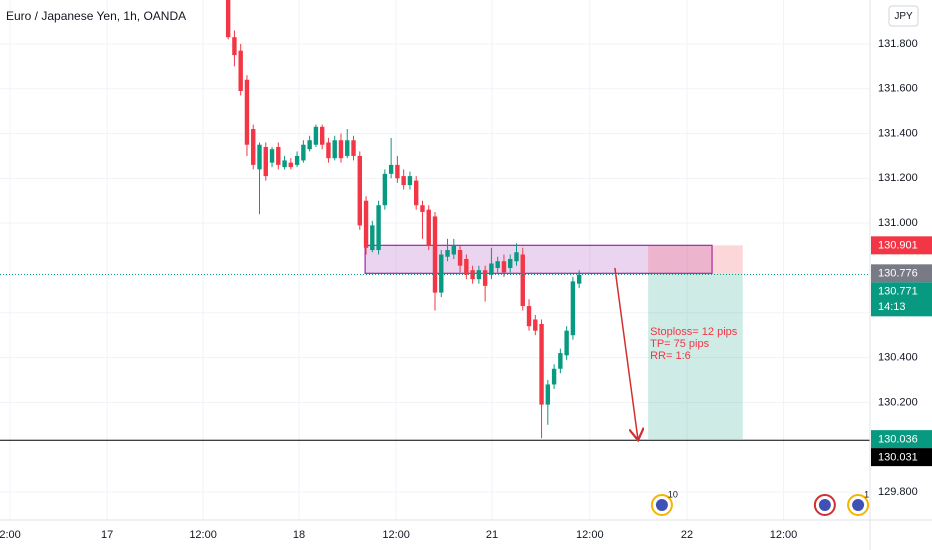 This screenshot has height=550, width=932. I want to click on price-marker-label: 130.036, so click(898, 440).